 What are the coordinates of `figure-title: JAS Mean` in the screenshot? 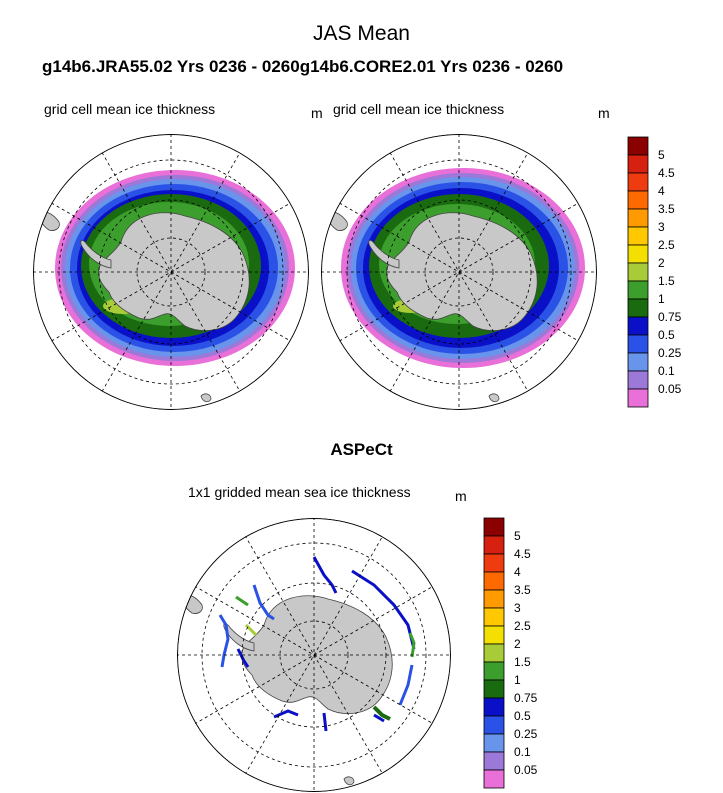 It's located at (361, 33).